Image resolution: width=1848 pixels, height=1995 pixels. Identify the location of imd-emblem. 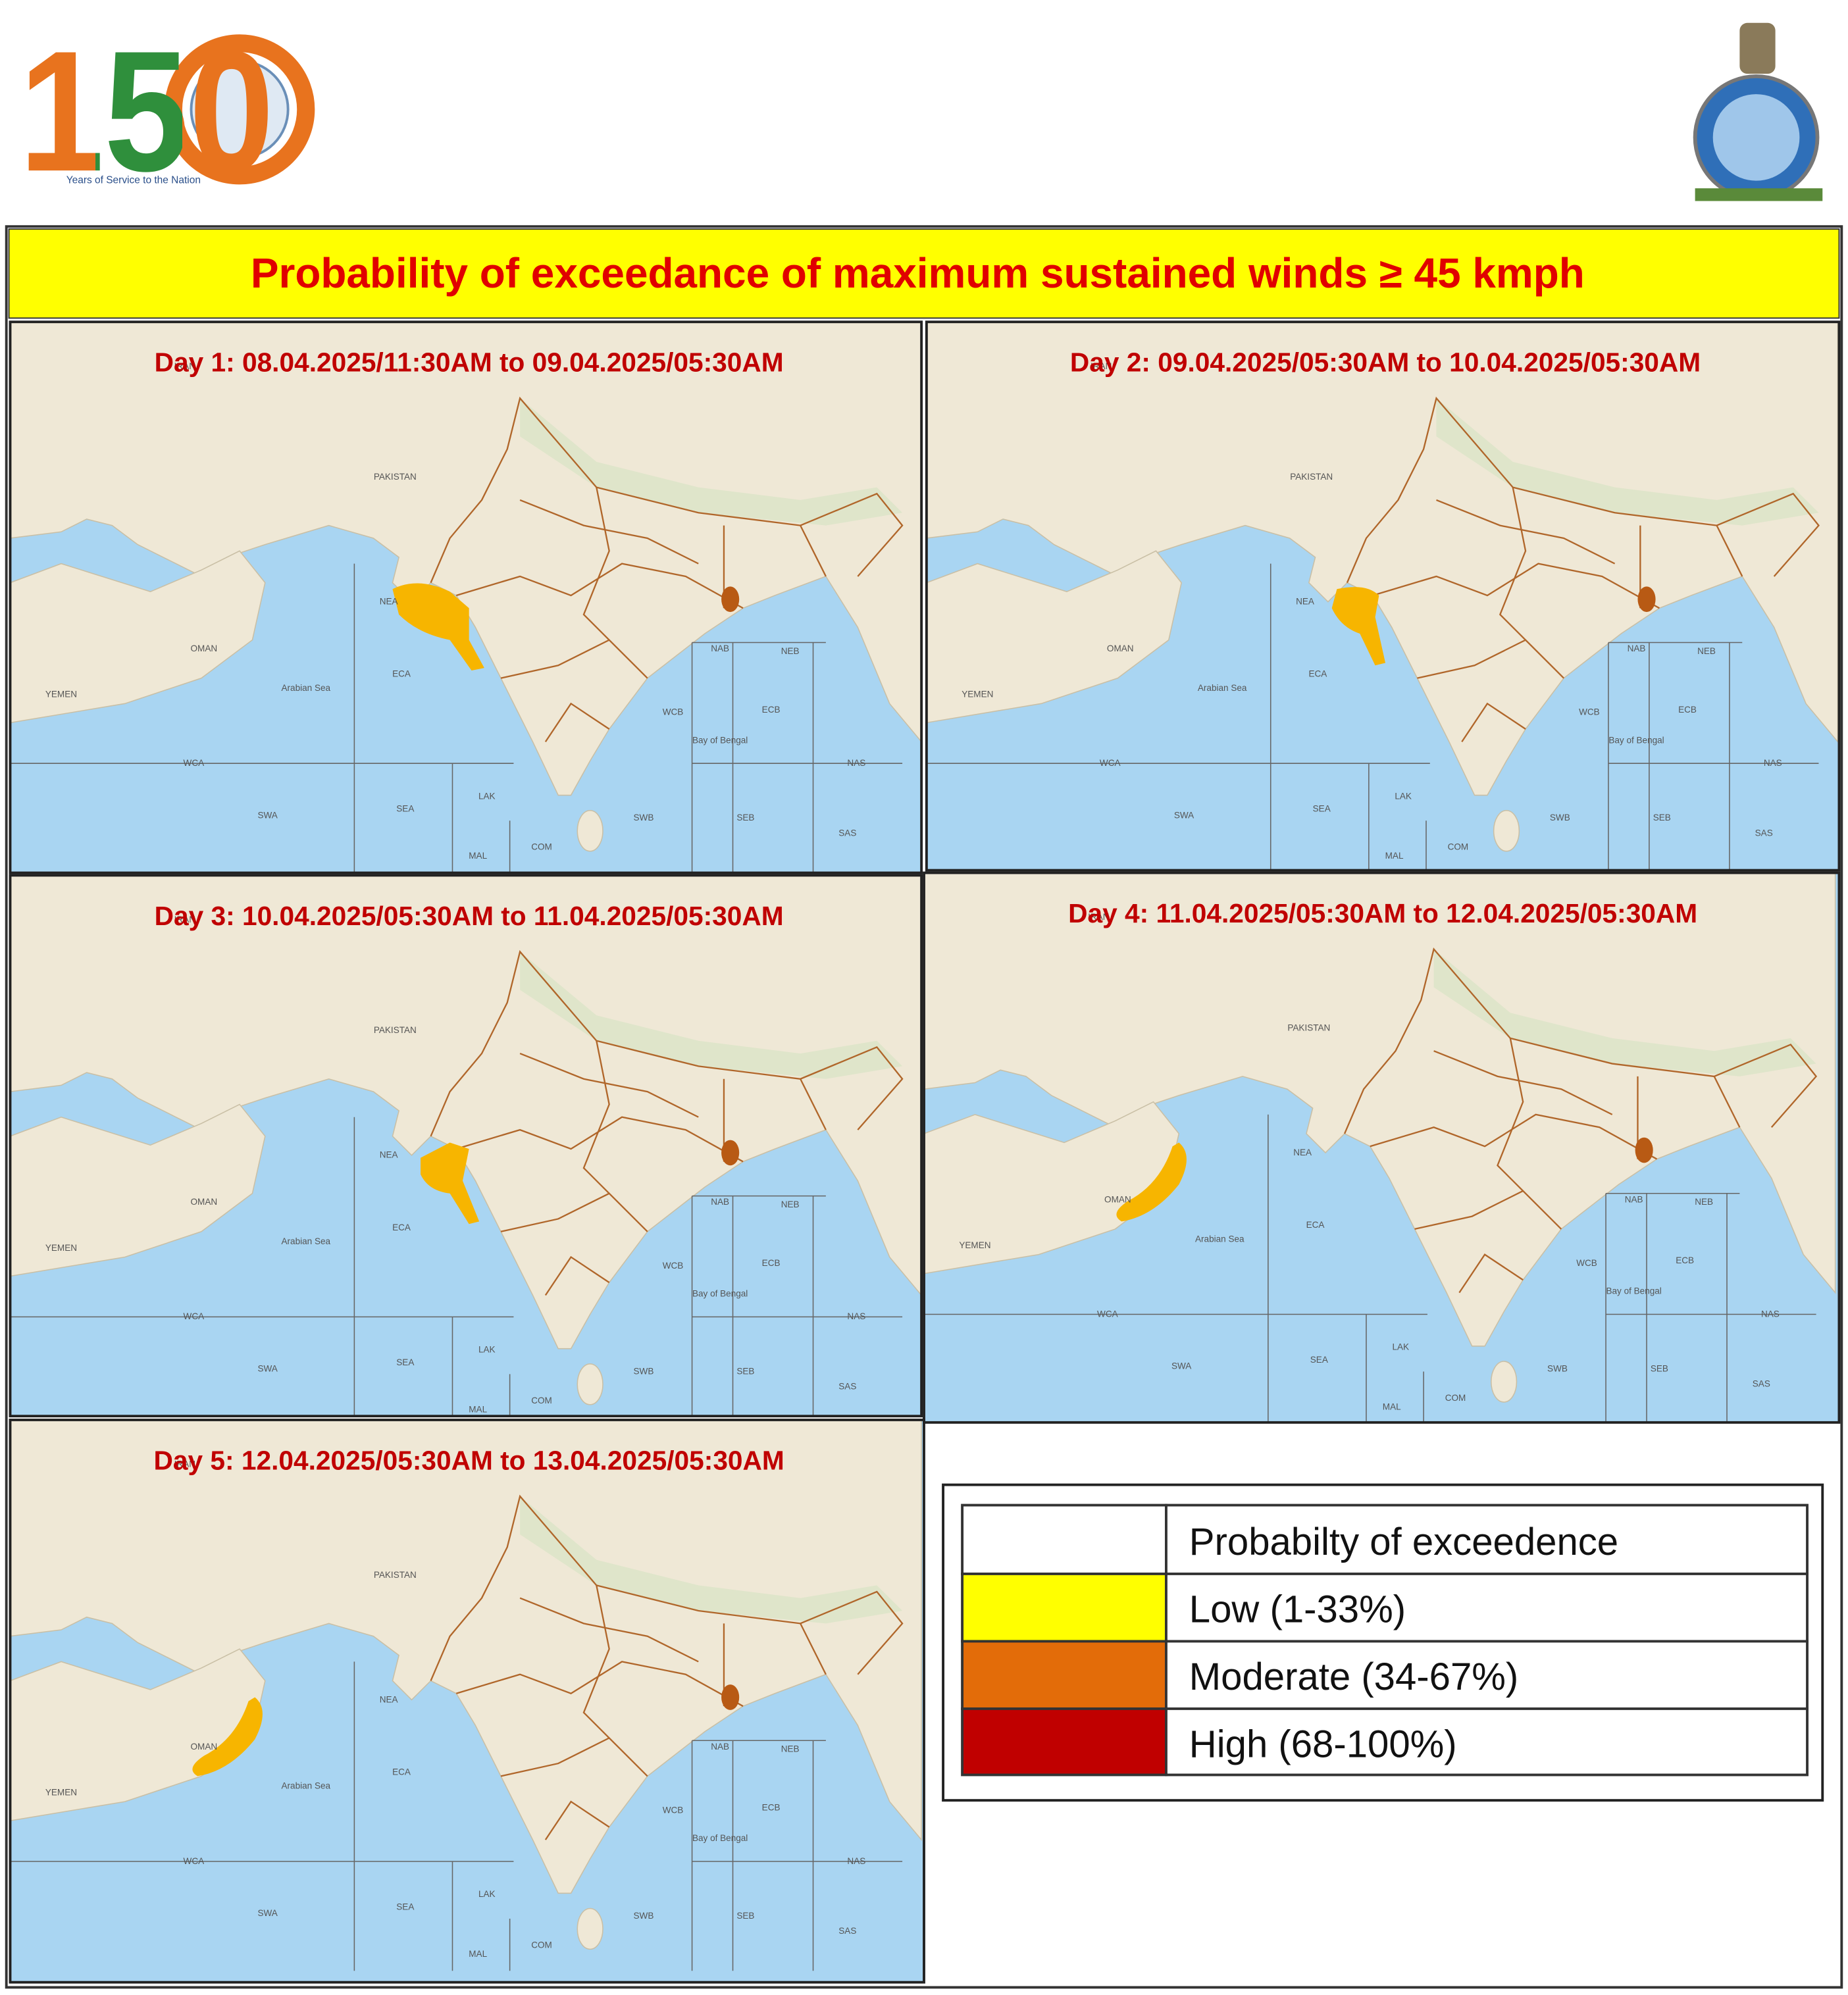
(1758, 111).